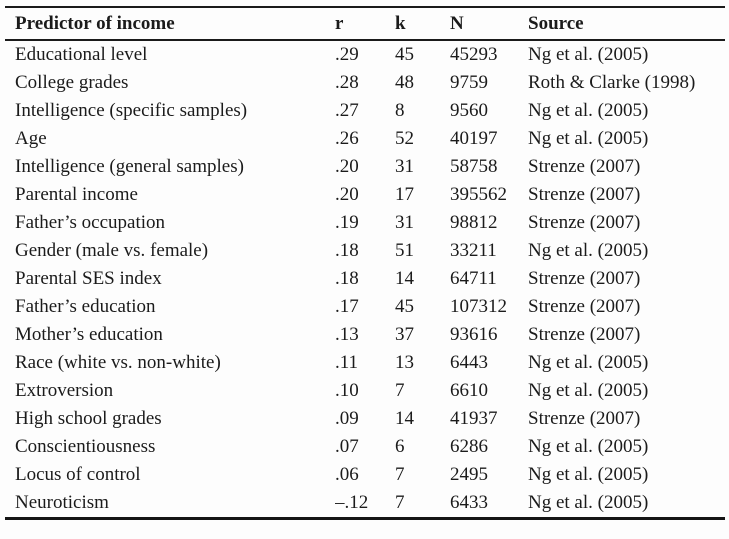 The width and height of the screenshot is (729, 539). I want to click on table-cell-predictor: College grades, so click(72, 82).